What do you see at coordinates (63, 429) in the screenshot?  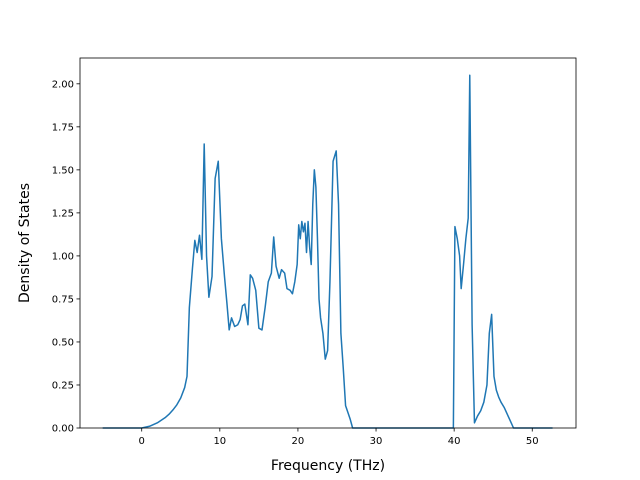 I see `y-tick-label: 0.00` at bounding box center [63, 429].